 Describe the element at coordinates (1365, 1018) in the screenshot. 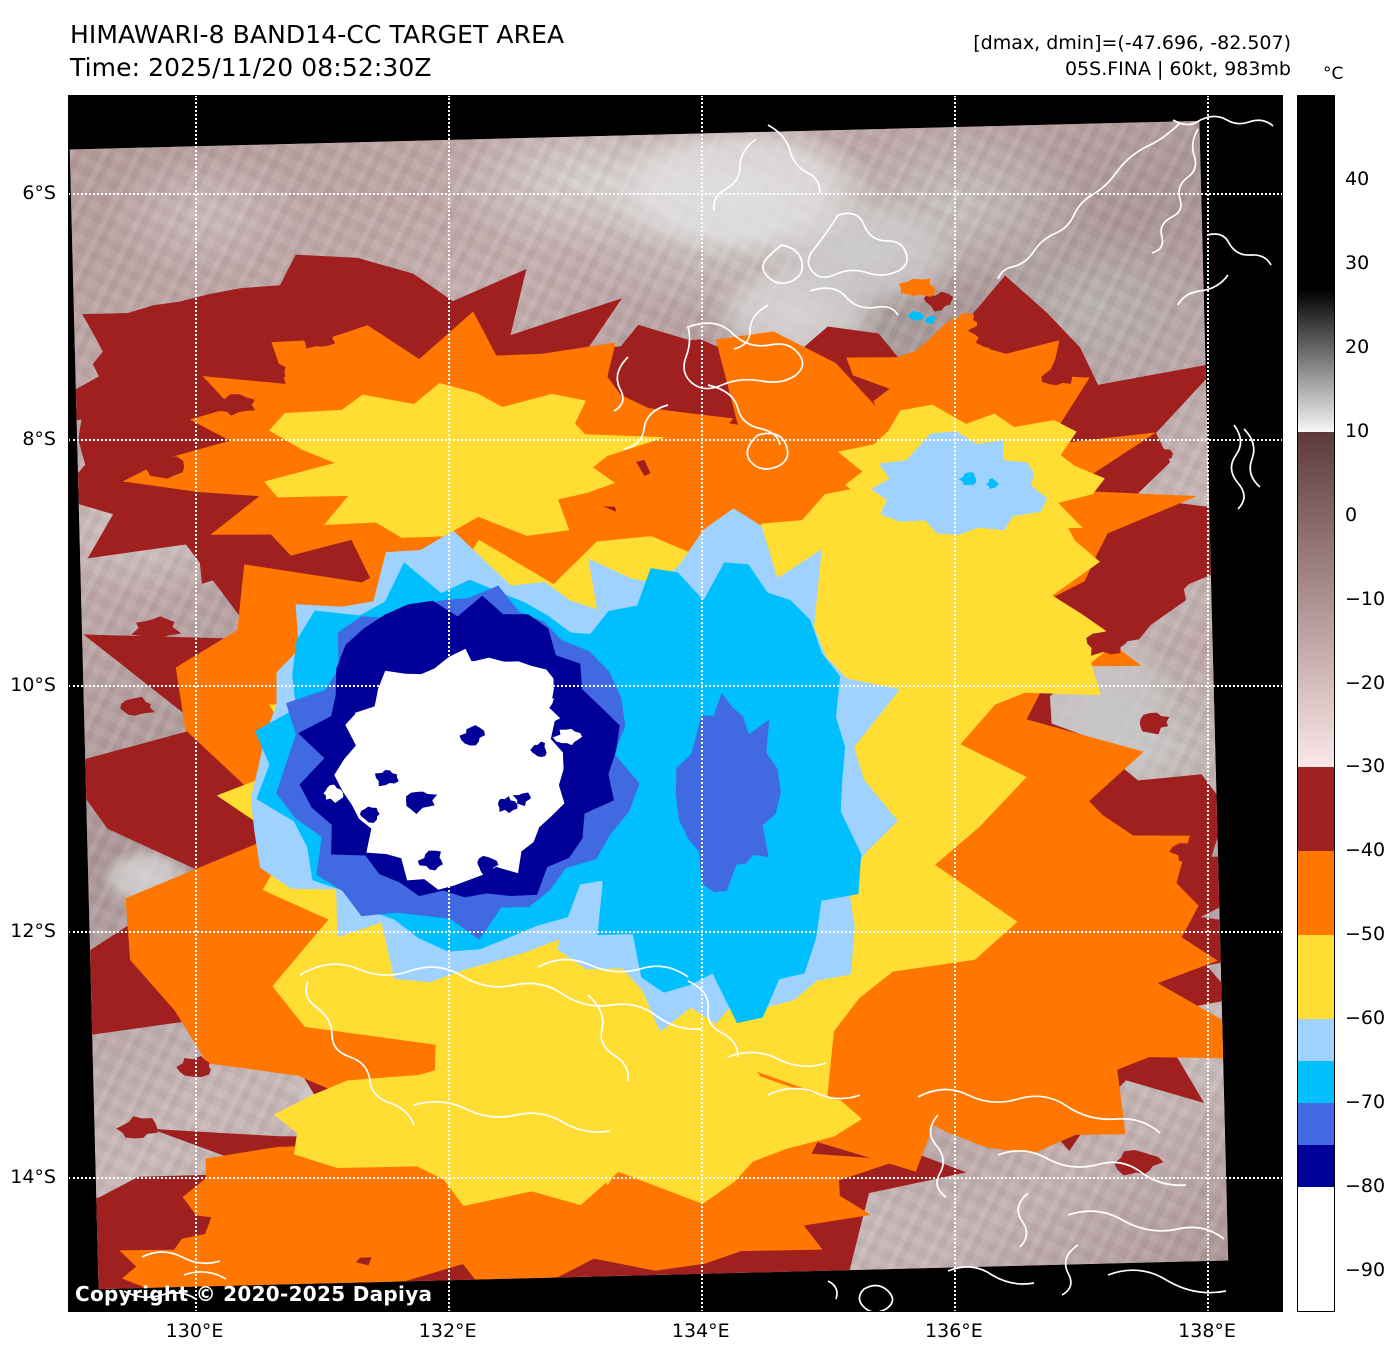

I see `colorbar-tick--60: −60` at that location.